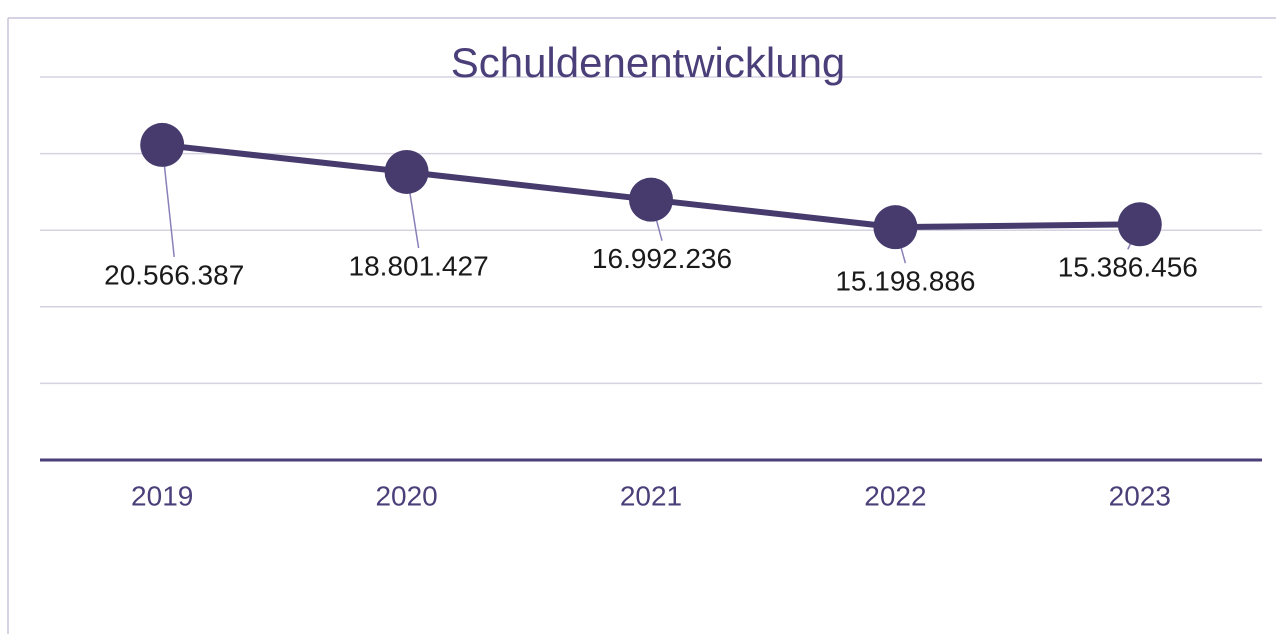 The height and width of the screenshot is (634, 1276). Describe the element at coordinates (648, 62) in the screenshot. I see `chart-title: Schuldenentwicklung` at that location.